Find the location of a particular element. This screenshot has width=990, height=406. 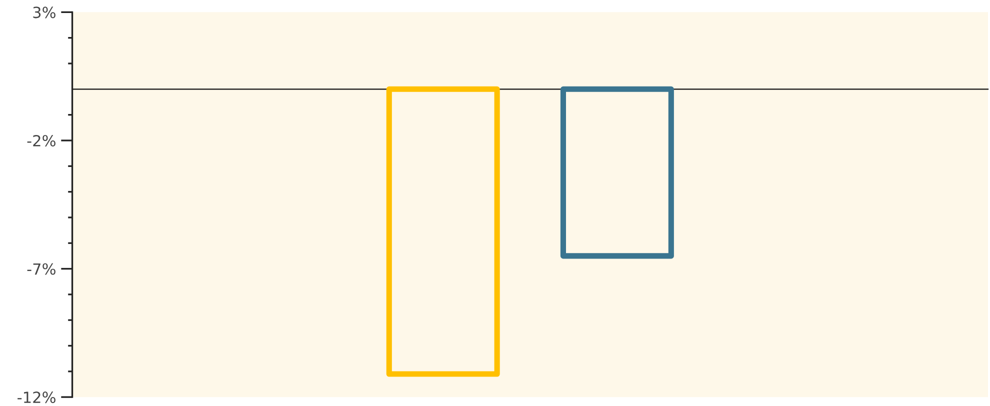

y-tick-label: 3% is located at coordinates (44, 12).